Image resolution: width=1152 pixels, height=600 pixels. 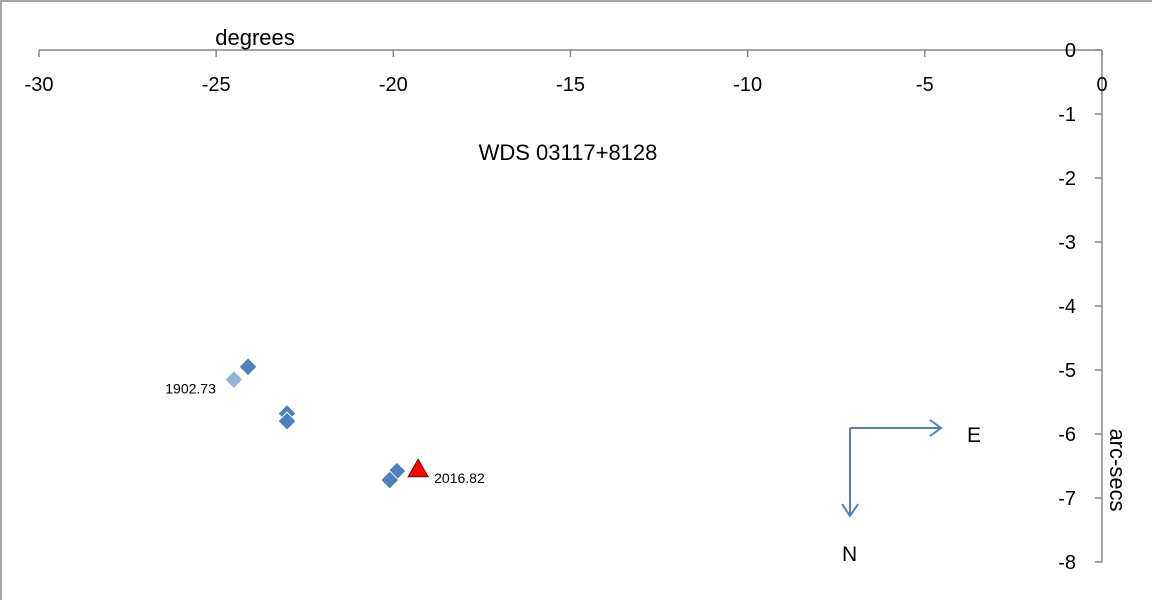 I want to click on east-arrow-head-icon, so click(x=936, y=428).